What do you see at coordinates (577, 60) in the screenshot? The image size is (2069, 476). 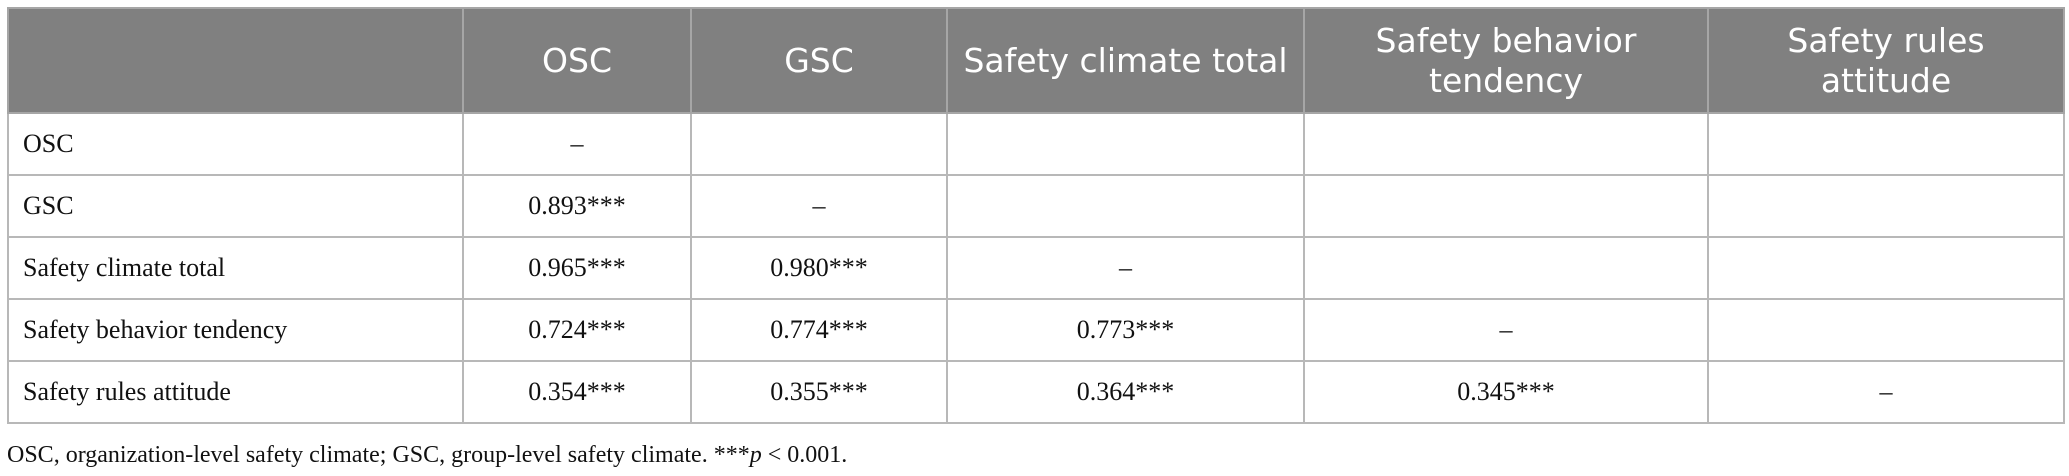 I see `header-cell: OSC` at bounding box center [577, 60].